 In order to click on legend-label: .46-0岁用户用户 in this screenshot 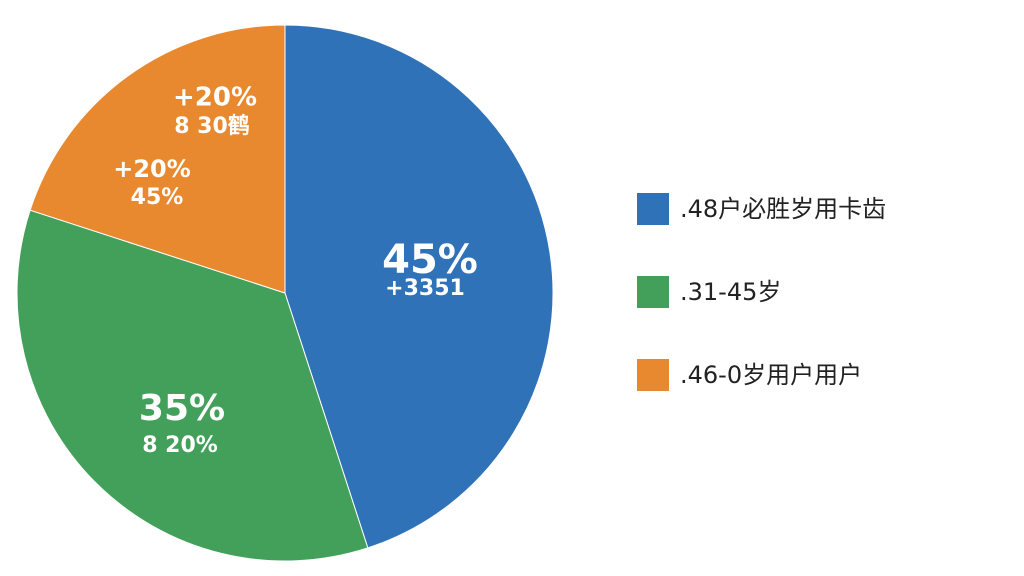, I will do `click(771, 375)`.